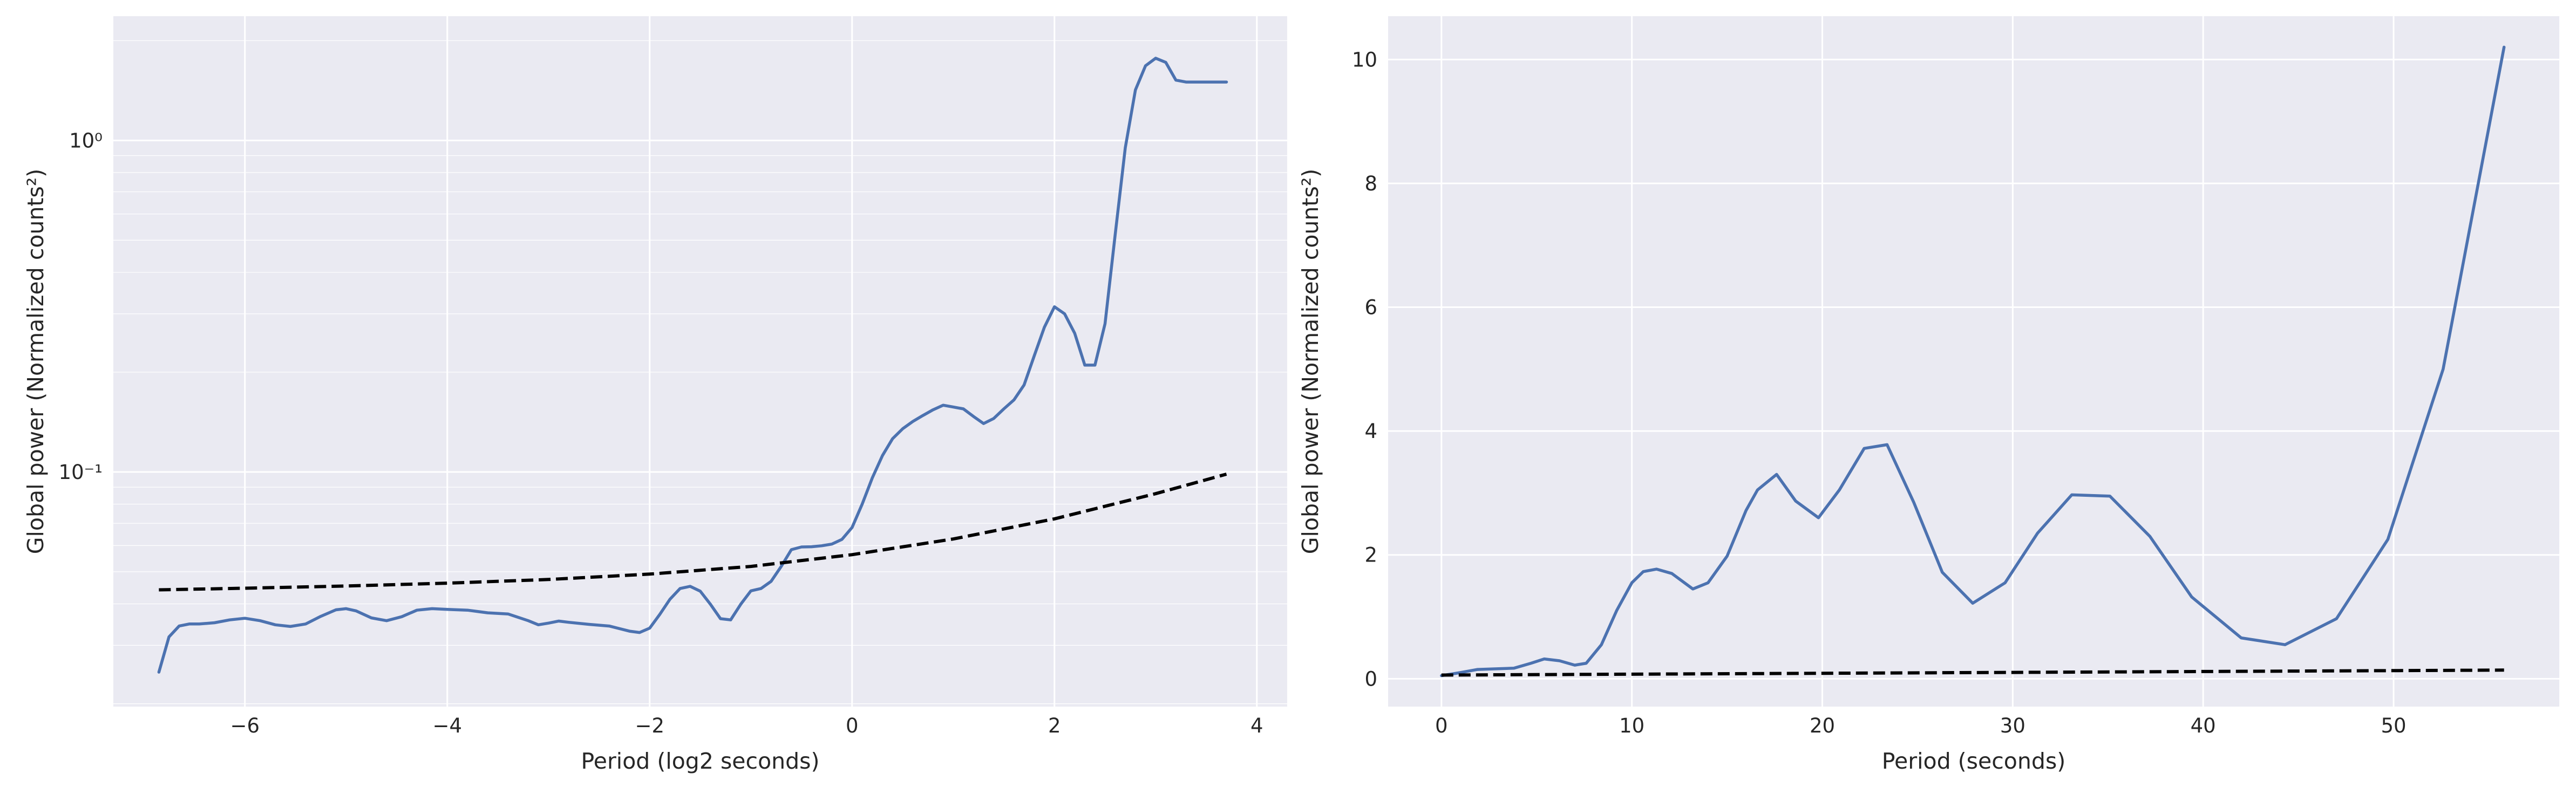  I want to click on x-tick-label: 40, so click(2203, 726).